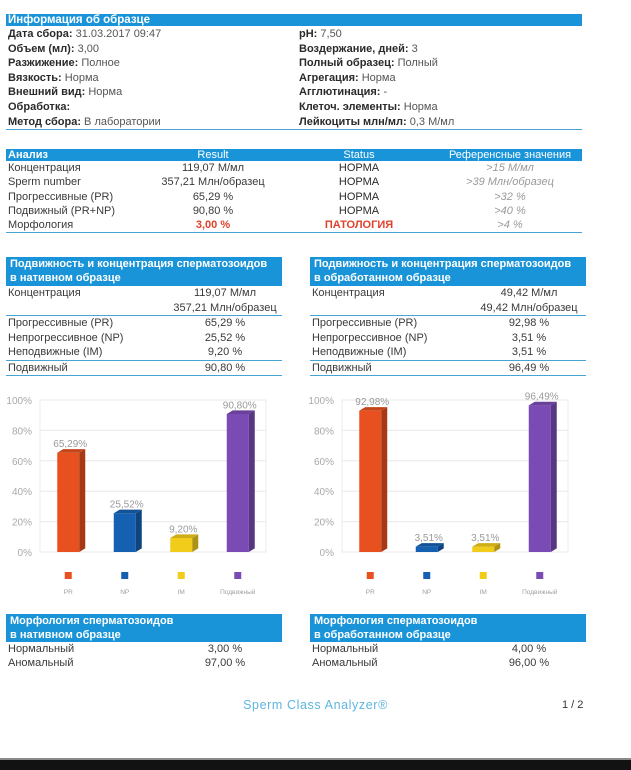 The height and width of the screenshot is (770, 631). Describe the element at coordinates (448, 353) in the screenshot. I see `table-row-immotile: Неподвижные (IM) 3,51 %` at that location.